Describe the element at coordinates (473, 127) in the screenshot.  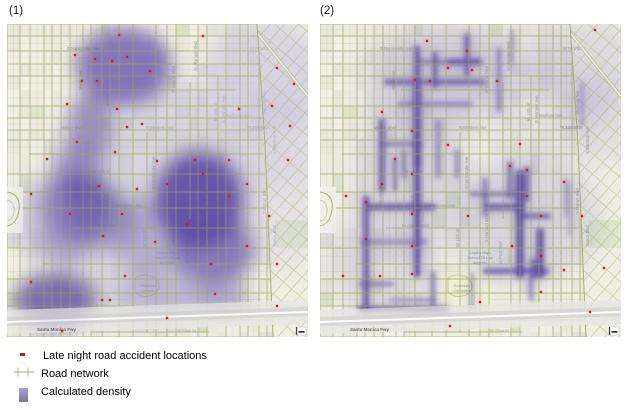
I see `svg-text: S Western Ave` at that location.